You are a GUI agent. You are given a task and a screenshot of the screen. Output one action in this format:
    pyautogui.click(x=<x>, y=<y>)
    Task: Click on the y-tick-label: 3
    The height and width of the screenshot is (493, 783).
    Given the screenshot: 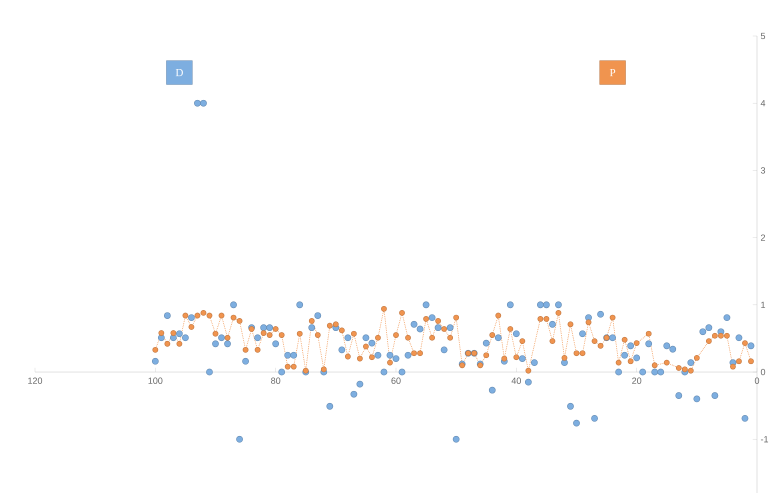 What is the action you would take?
    pyautogui.click(x=763, y=170)
    